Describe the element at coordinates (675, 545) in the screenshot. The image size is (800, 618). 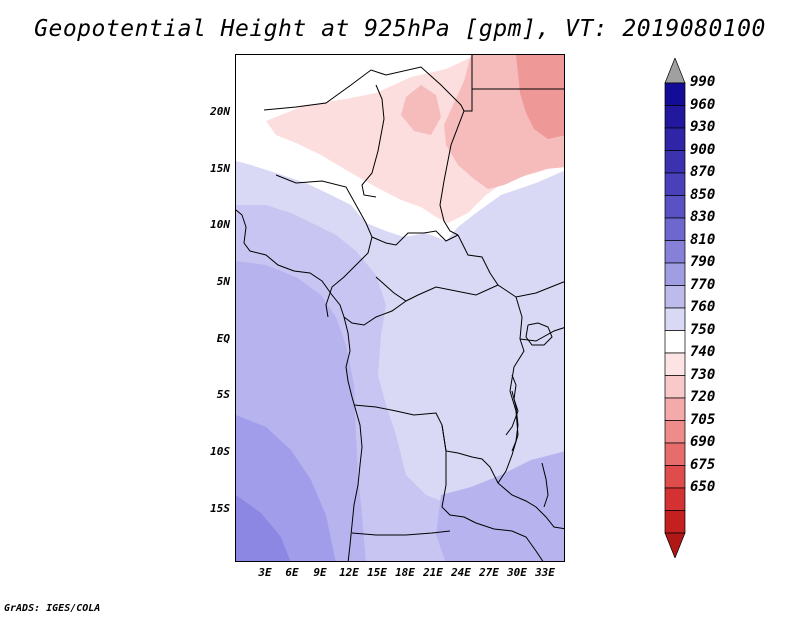
I see `colorbar-arrow-bottom` at that location.